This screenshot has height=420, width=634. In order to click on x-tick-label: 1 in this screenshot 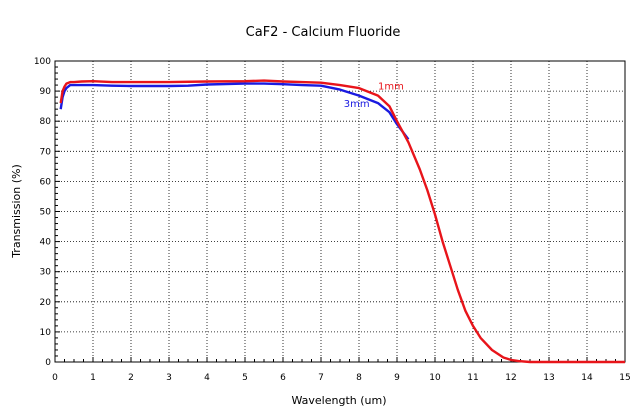, I will do `click(93, 378)`.